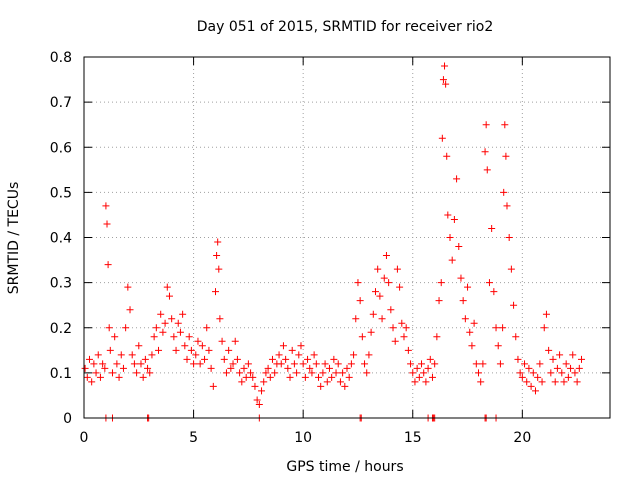 The image size is (640, 480). What do you see at coordinates (413, 438) in the screenshot?
I see `x-tick-label: 15` at bounding box center [413, 438].